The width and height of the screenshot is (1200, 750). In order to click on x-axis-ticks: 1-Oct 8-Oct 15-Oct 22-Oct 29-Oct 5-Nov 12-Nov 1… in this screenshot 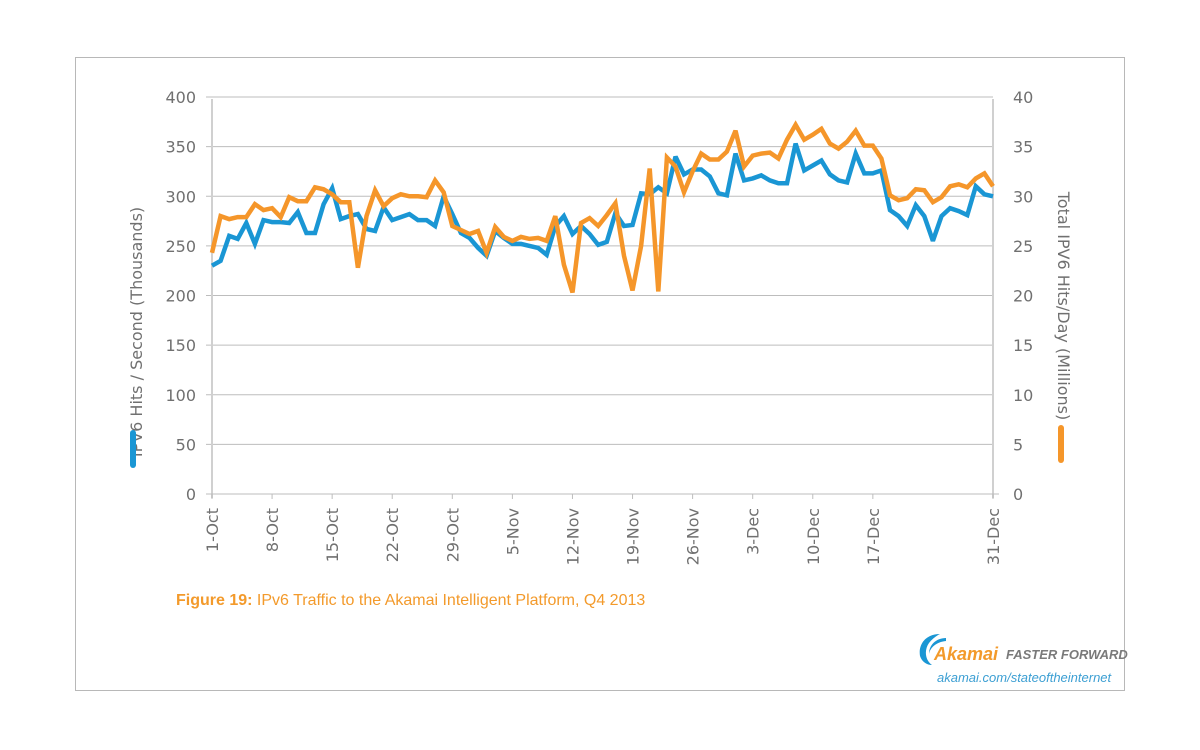, I will do `click(603, 529)`.